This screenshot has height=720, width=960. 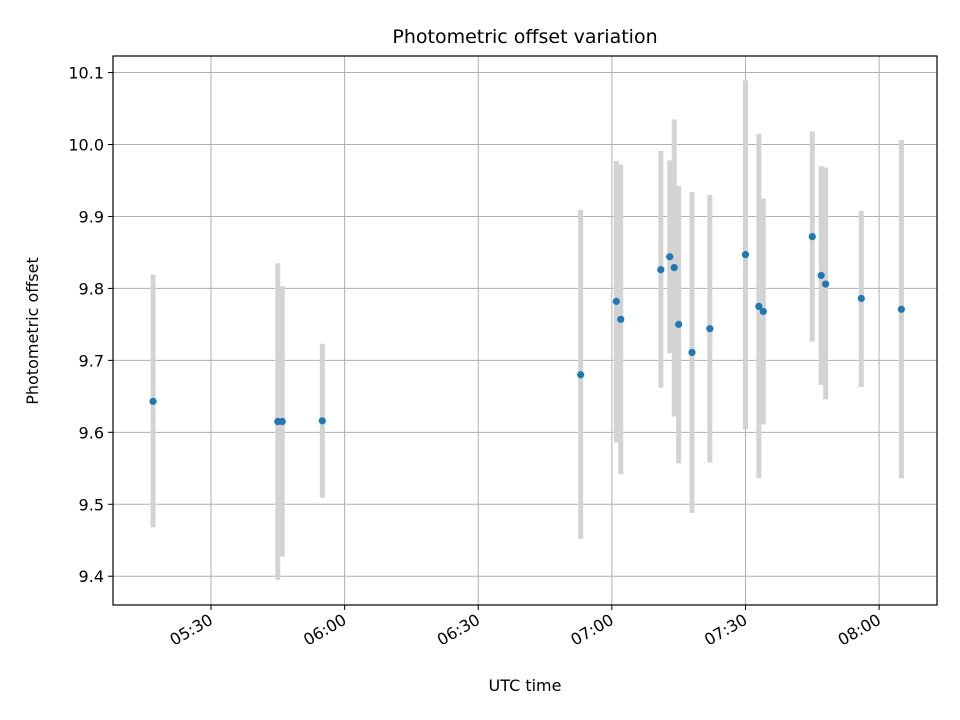 I want to click on y-tick-label: 10.1, so click(x=86, y=73).